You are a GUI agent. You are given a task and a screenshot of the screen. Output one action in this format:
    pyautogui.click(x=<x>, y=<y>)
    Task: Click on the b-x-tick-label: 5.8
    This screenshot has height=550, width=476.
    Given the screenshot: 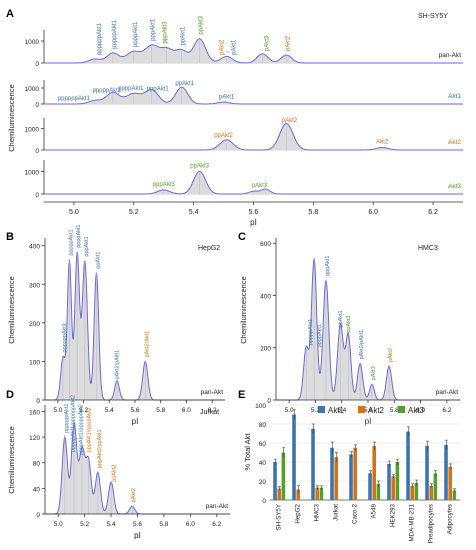 What is the action you would take?
    pyautogui.click(x=160, y=410)
    